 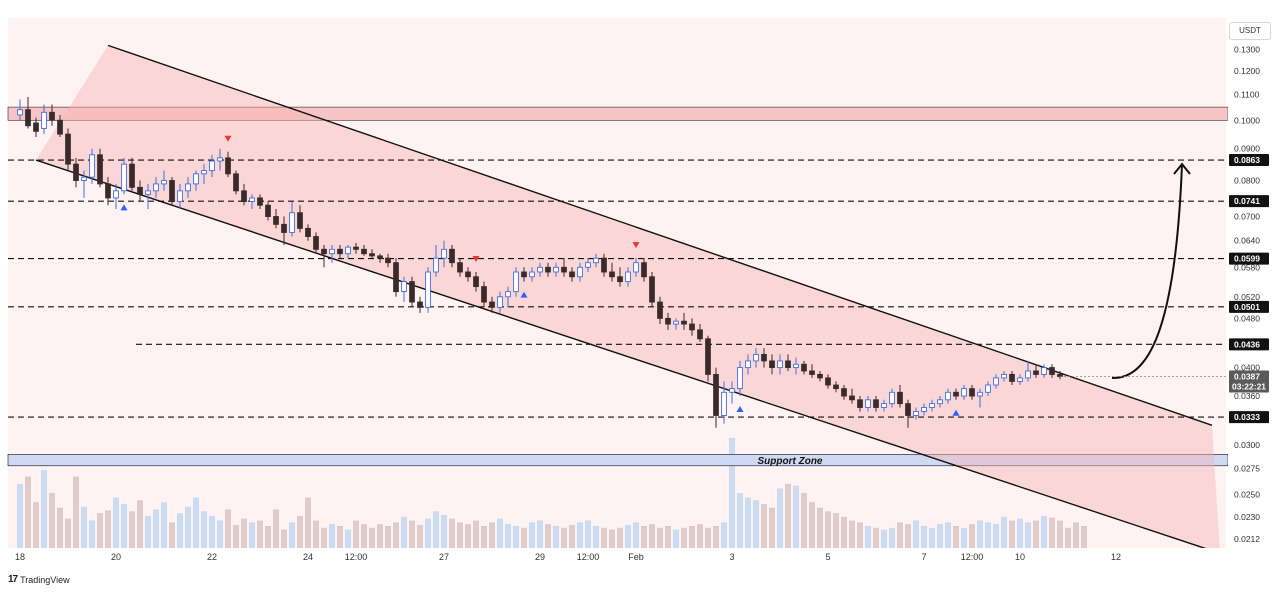 I want to click on time-tick-label: 7, so click(x=923, y=557).